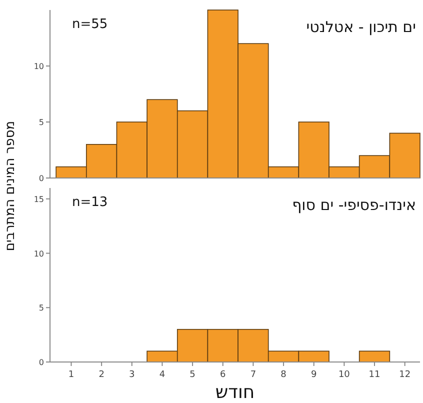  Describe the element at coordinates (162, 375) in the screenshot. I see `x-tick-label: 4` at that location.